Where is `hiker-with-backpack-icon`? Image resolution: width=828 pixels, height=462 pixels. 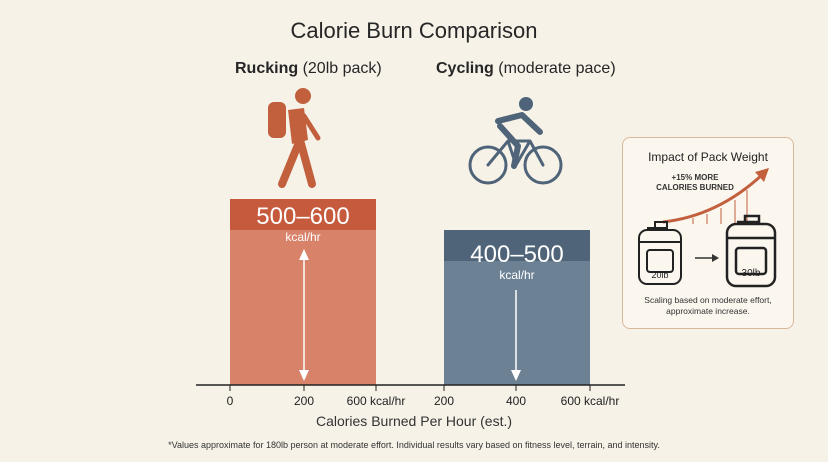 hiker-with-backpack-icon is located at coordinates (294, 138).